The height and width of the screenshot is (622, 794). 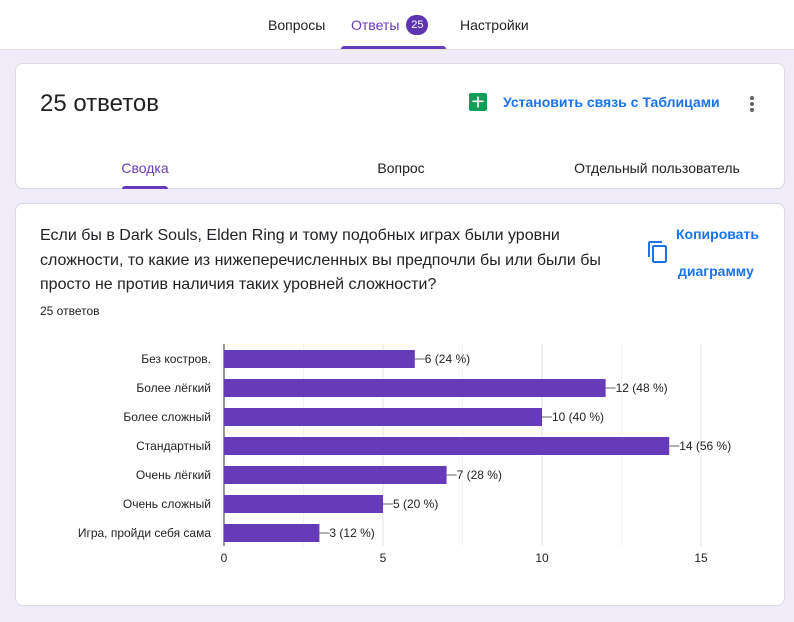 What do you see at coordinates (100, 103) in the screenshot?
I see `responses-title: 25 ответов` at bounding box center [100, 103].